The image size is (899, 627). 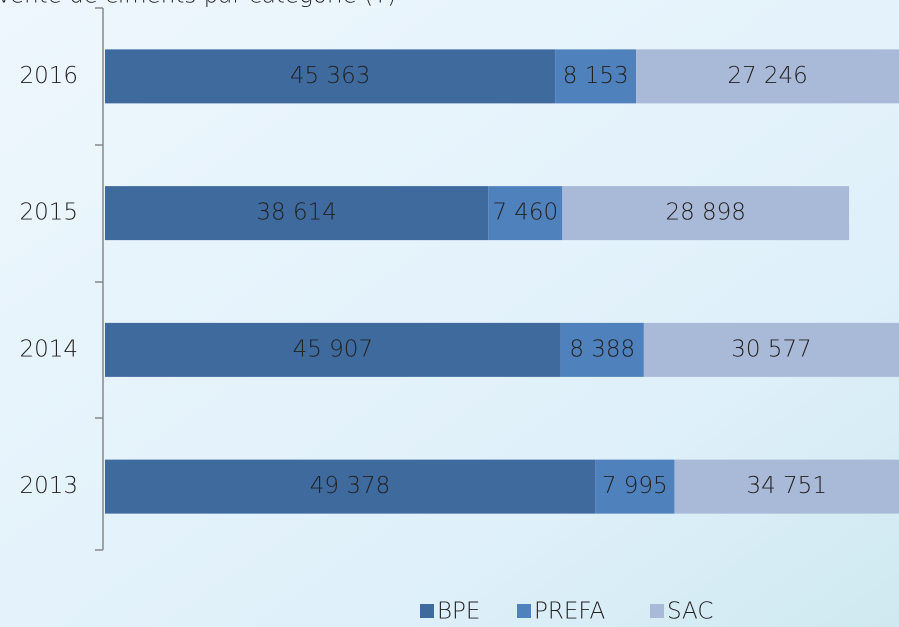 I want to click on data-label: 28 898, so click(x=705, y=213).